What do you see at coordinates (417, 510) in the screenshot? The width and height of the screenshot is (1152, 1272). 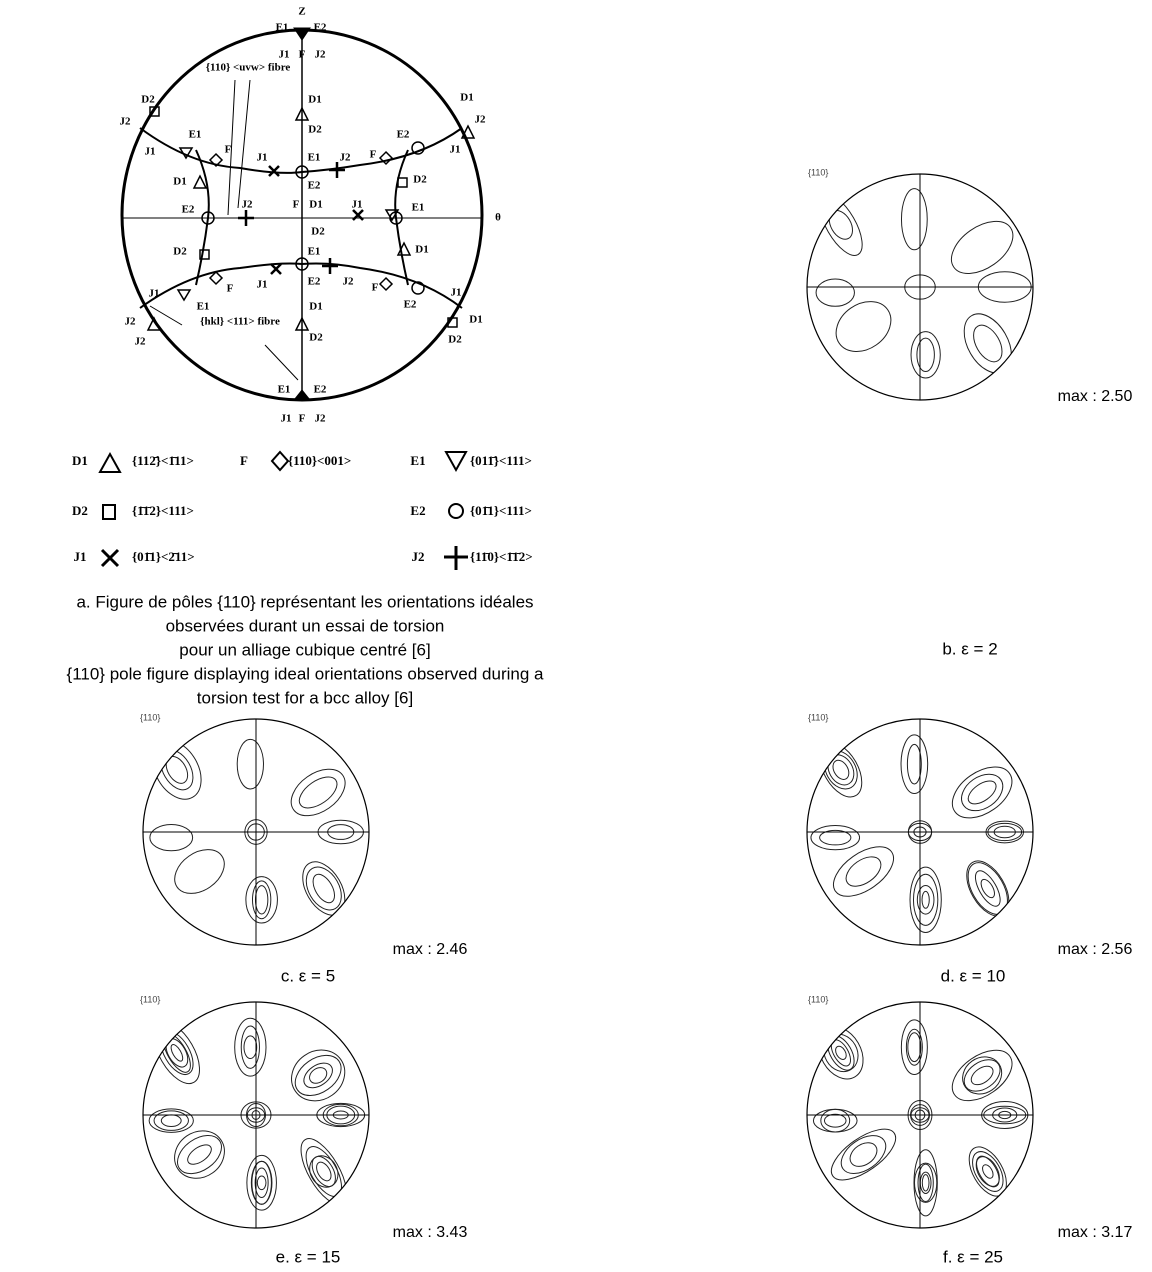 I see `legend-code: E2` at bounding box center [417, 510].